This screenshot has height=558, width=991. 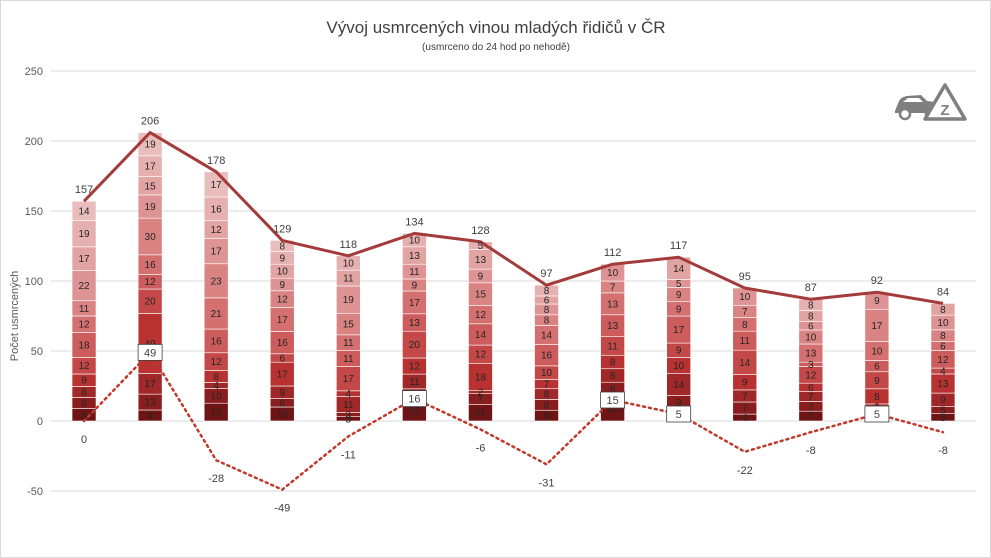 I want to click on difference-label: 49, so click(x=150, y=353).